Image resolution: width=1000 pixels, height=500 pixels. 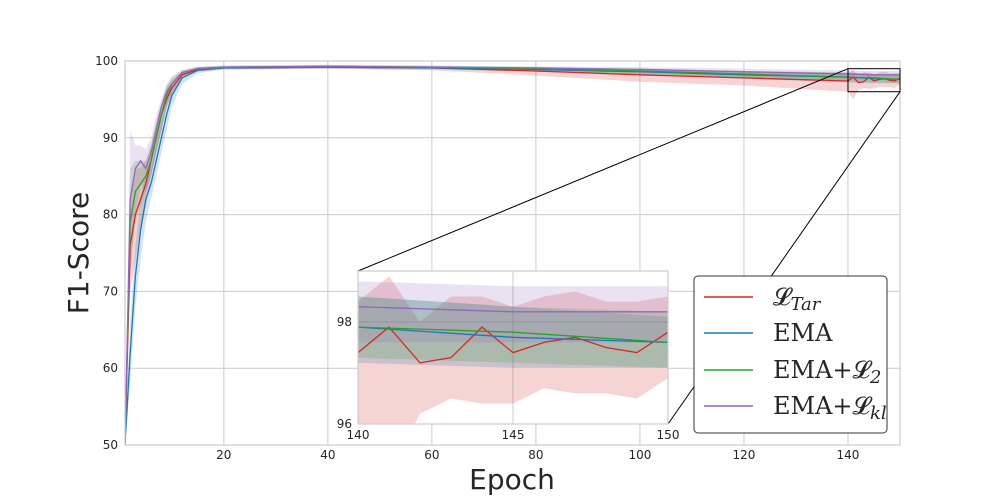 I want to click on legend-label: EMA+𝓛2, so click(x=827, y=372).